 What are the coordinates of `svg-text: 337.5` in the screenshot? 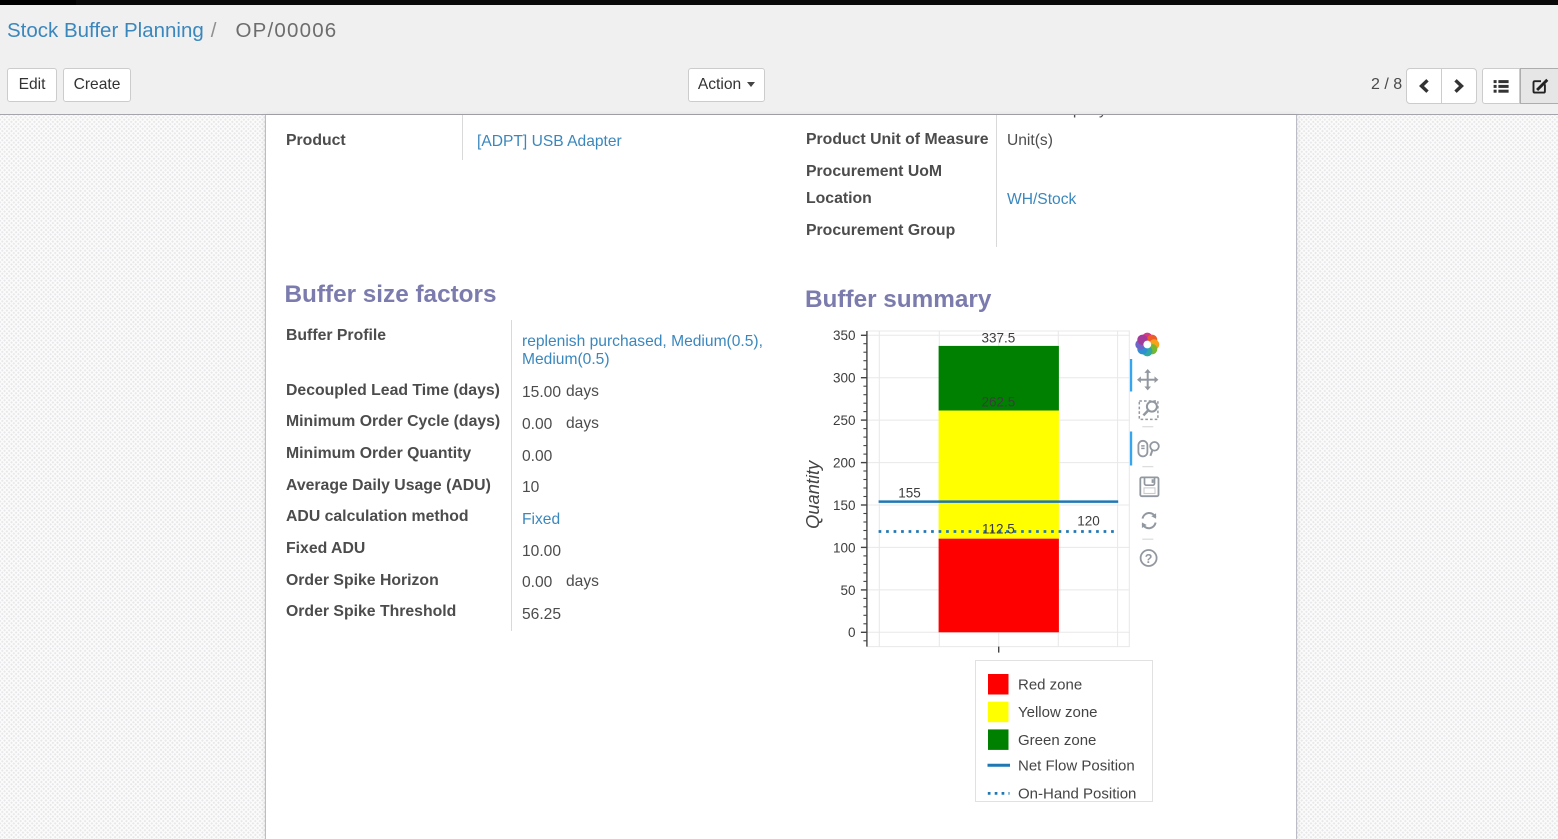 It's located at (999, 337).